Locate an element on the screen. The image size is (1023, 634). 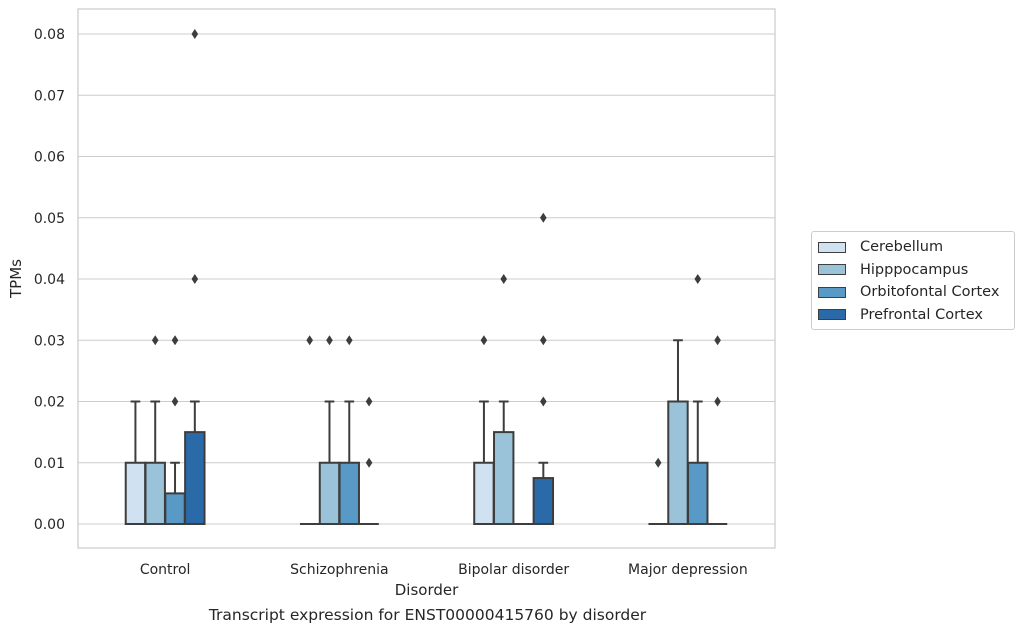
x-axis-label: Disorder is located at coordinates (427, 590).